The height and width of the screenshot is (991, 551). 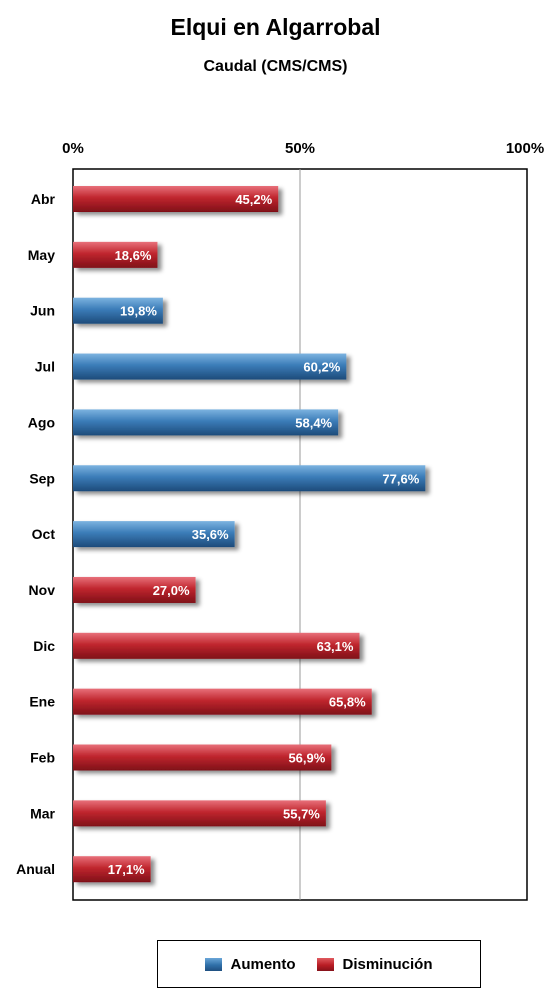 What do you see at coordinates (199, 813) in the screenshot?
I see `bar-mar` at bounding box center [199, 813].